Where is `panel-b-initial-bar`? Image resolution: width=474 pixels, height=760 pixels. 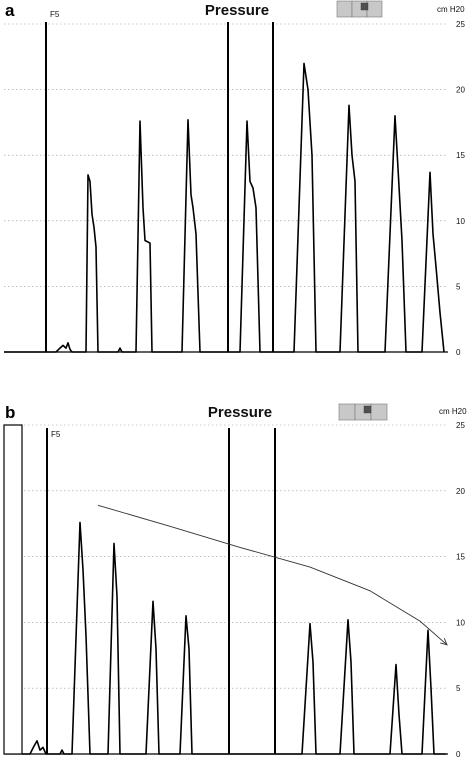
panel-b-initial-bar is located at coordinates (13, 589).